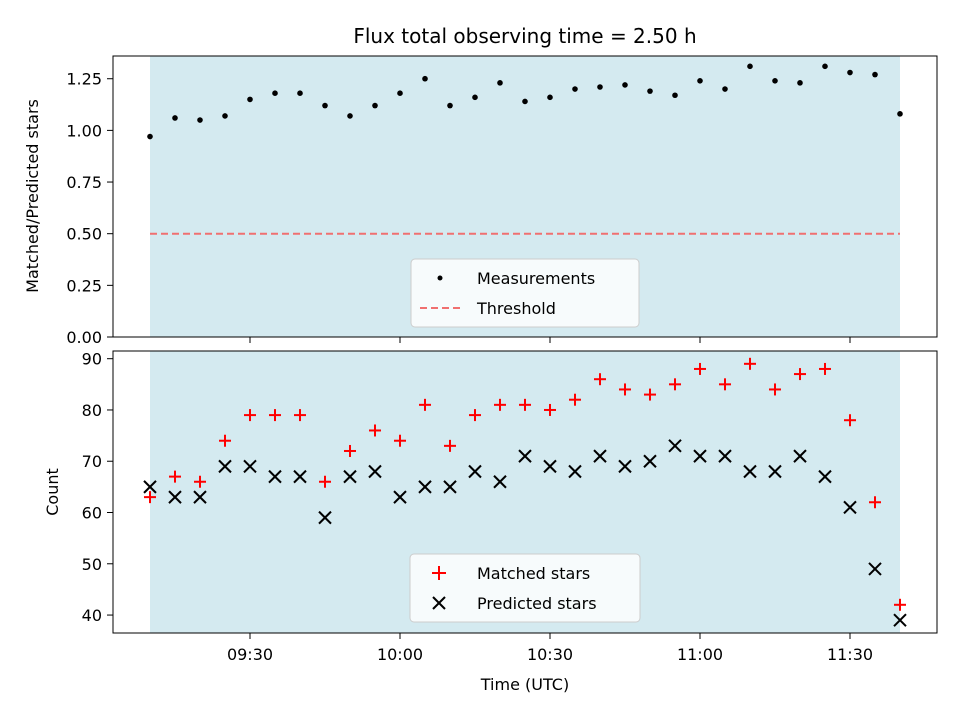  What do you see at coordinates (84, 285) in the screenshot?
I see `top-ytick-label: 0.25` at bounding box center [84, 285].